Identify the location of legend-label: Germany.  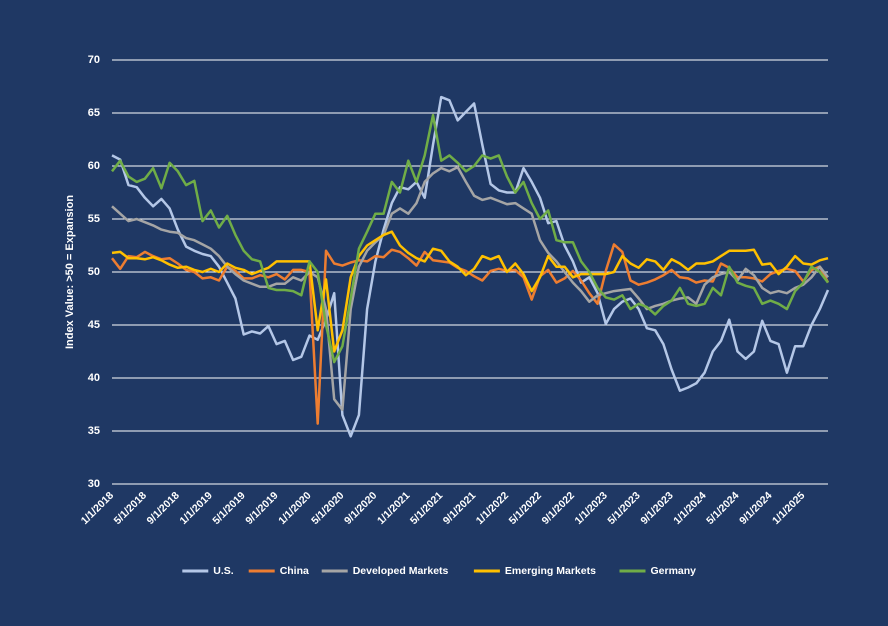
(674, 571).